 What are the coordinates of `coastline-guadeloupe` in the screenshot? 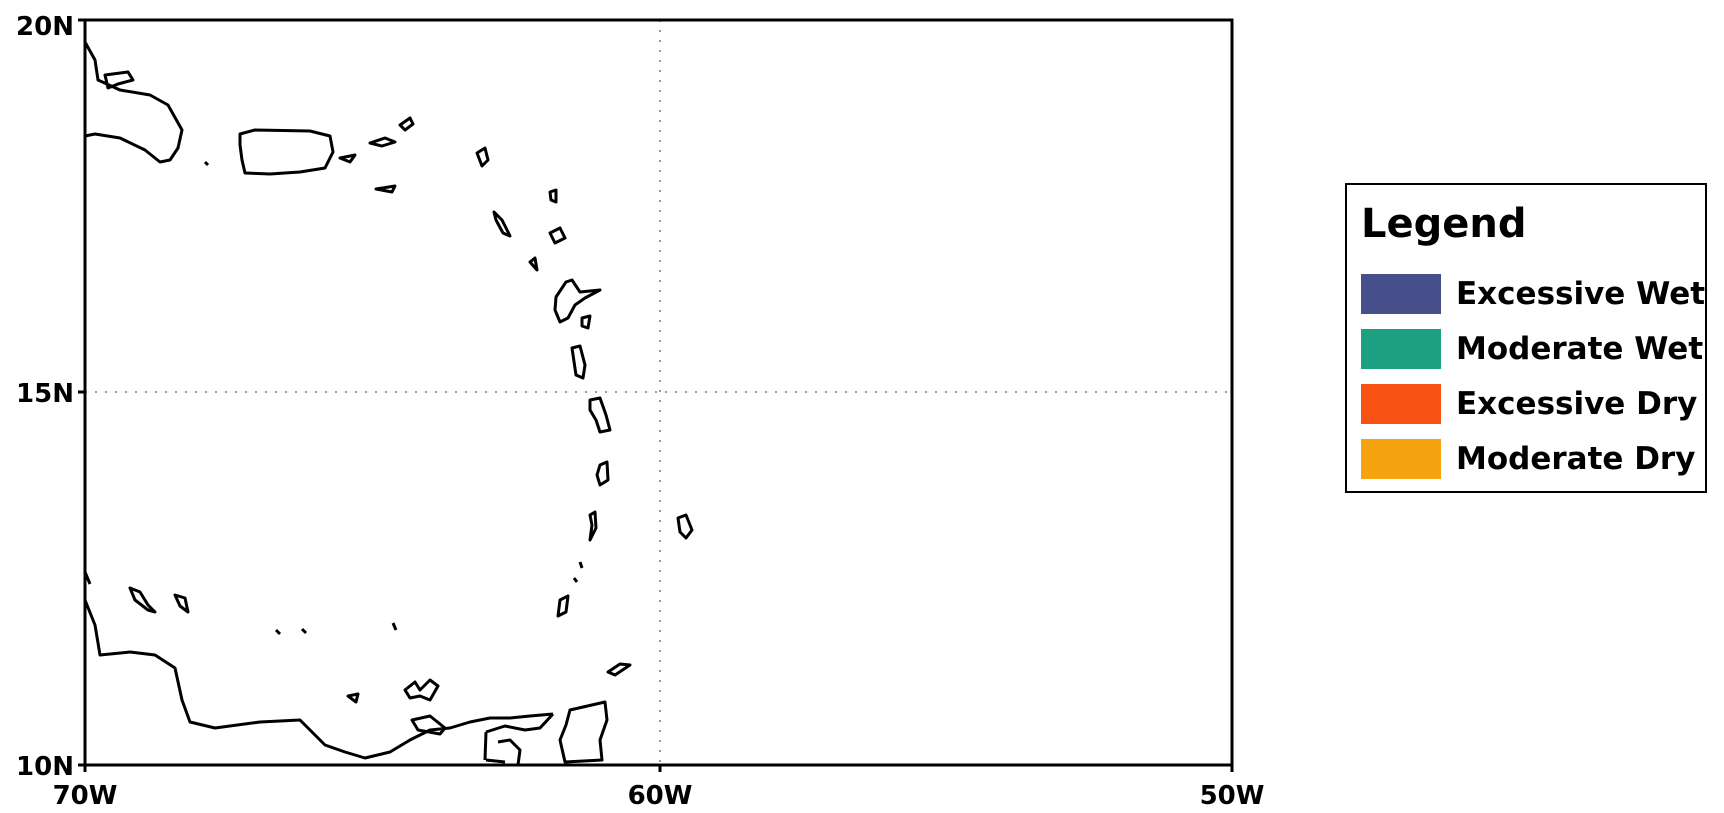 It's located at (577, 301).